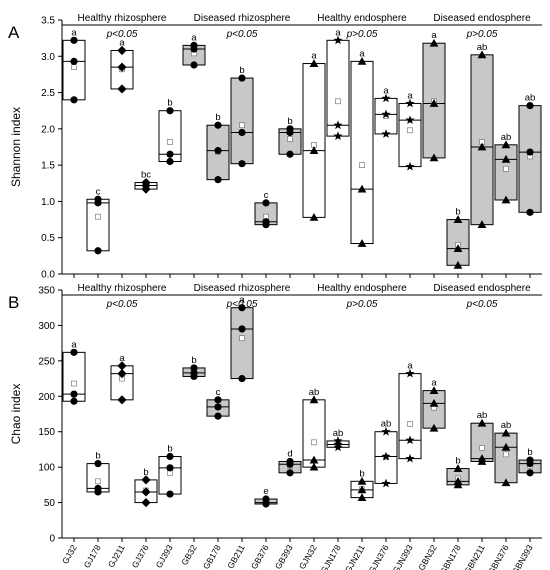 Image resolution: width=550 pixels, height=570 pixels. What do you see at coordinates (482, 415) in the screenshot?
I see `significance-letter: ab` at bounding box center [482, 415].